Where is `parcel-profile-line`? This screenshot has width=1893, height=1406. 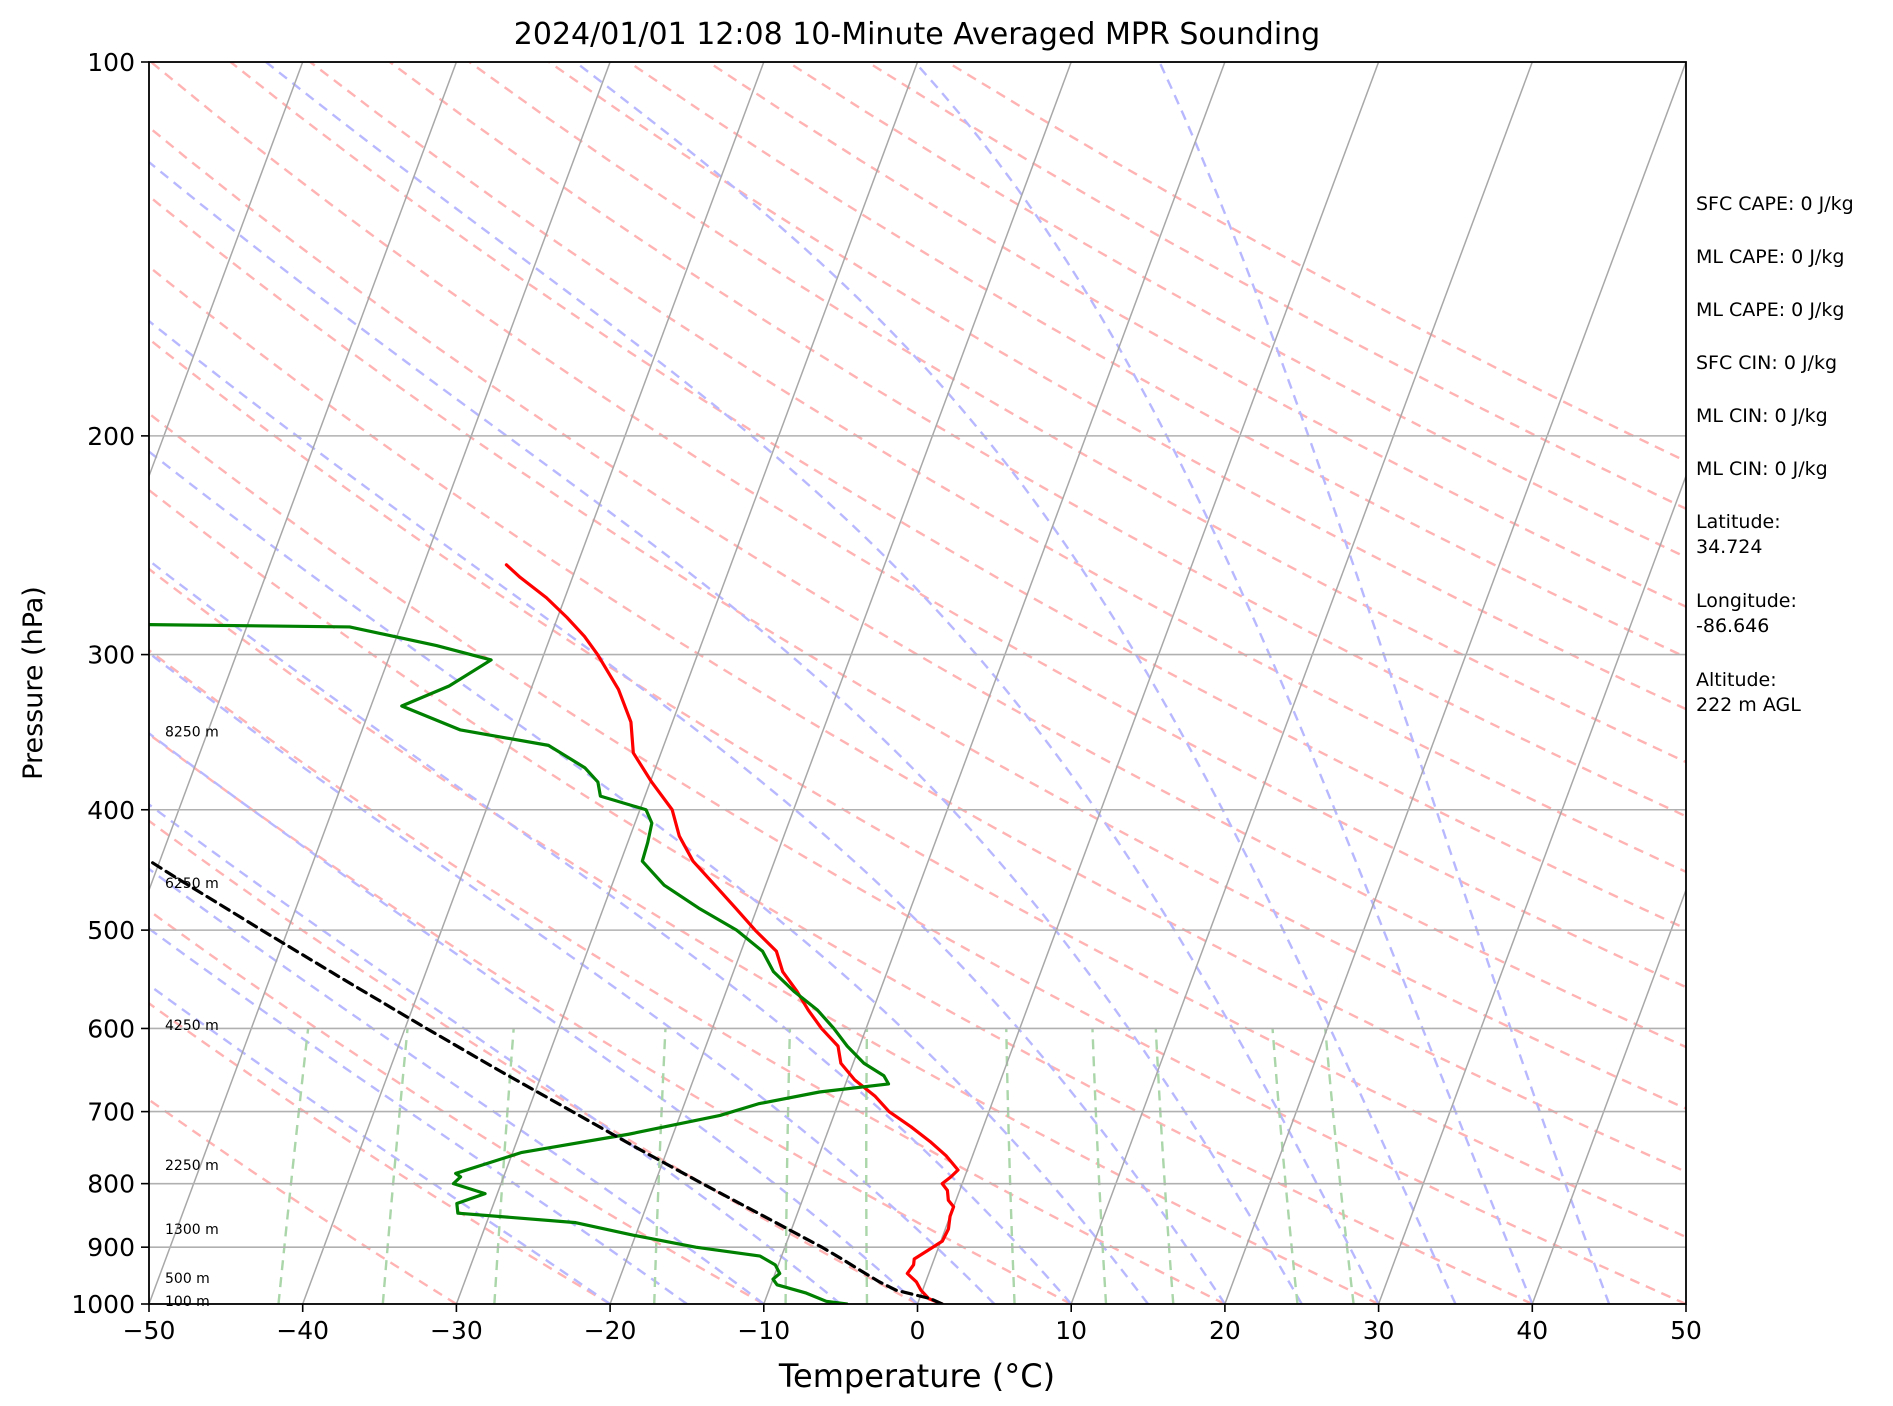
parcel-profile-line is located at coordinates (546, 1081).